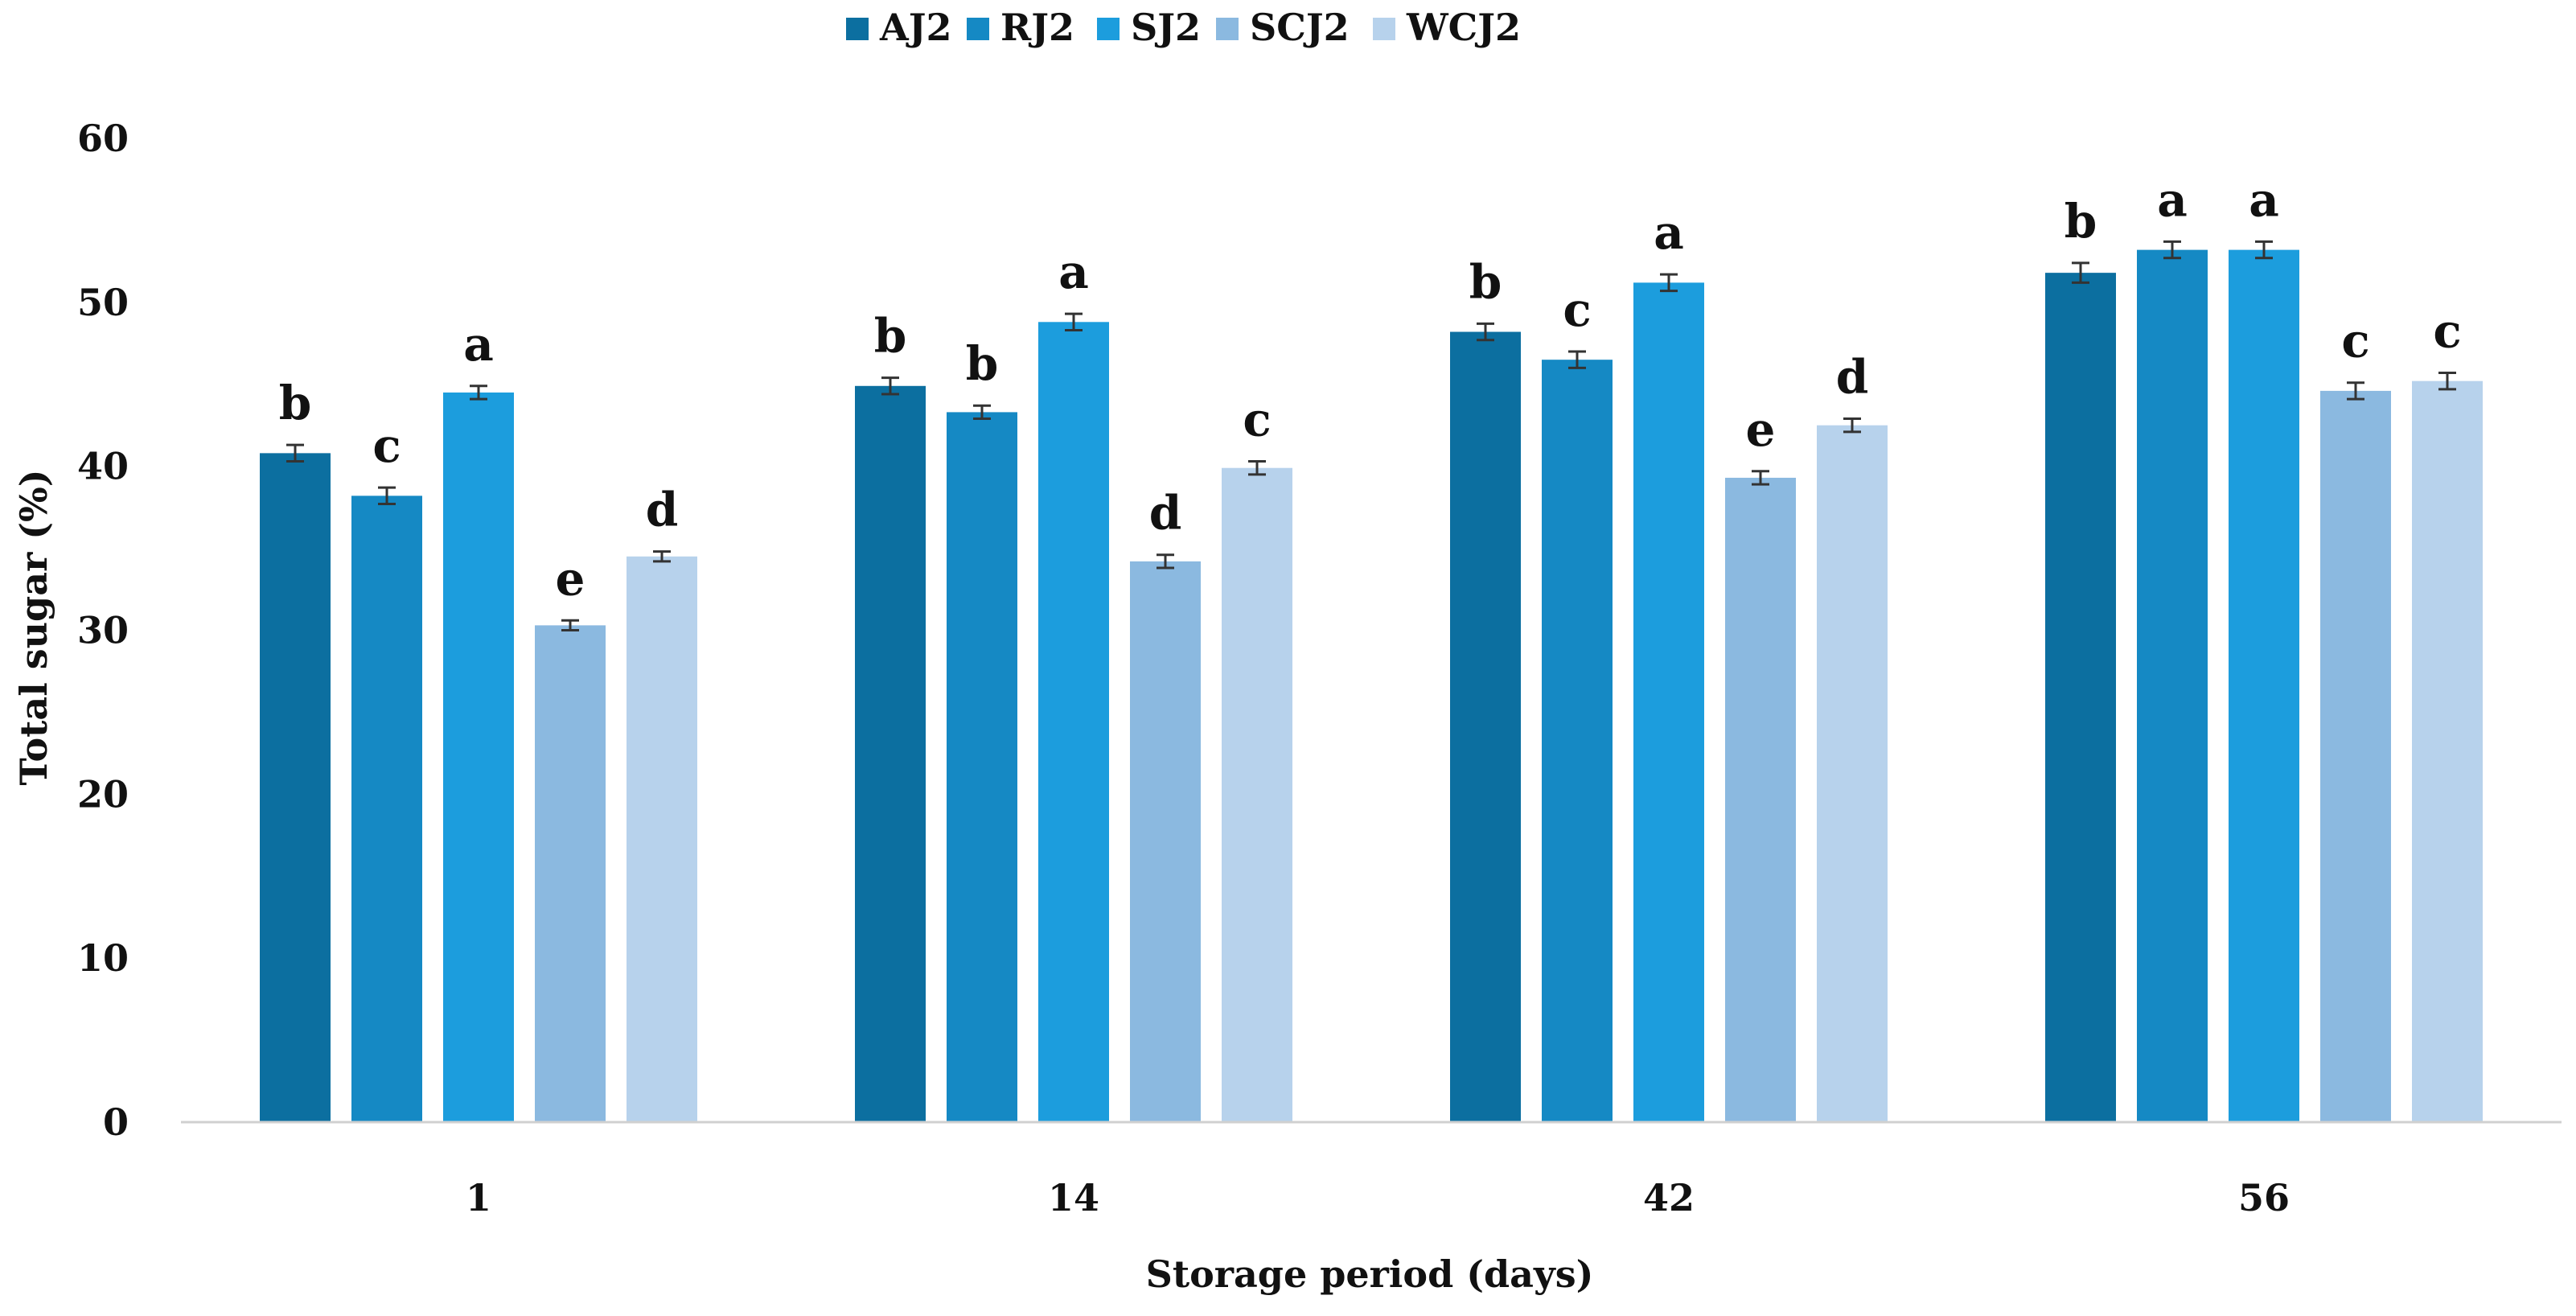 The image size is (2576, 1316). I want to click on y-tick-label: 50, so click(103, 302).